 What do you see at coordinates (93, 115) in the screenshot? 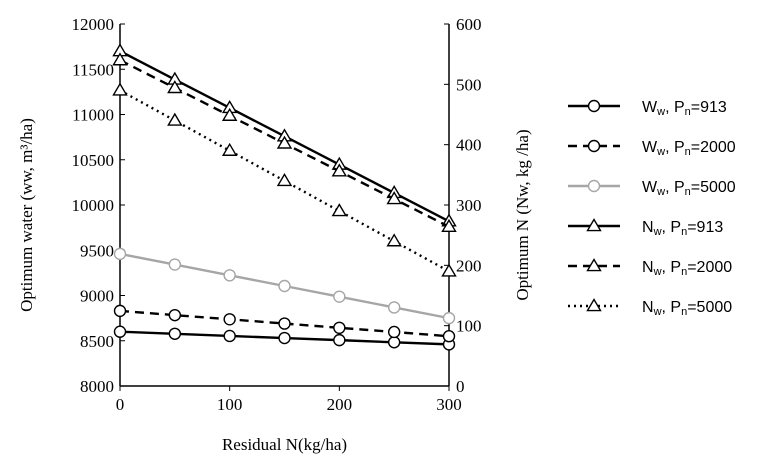
I see `y-left-tick-label: 11000` at bounding box center [93, 115].